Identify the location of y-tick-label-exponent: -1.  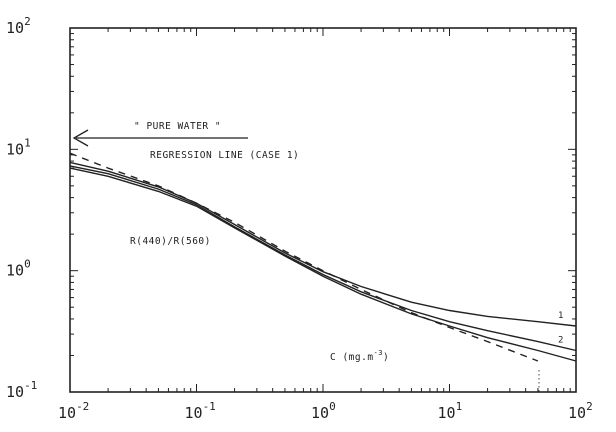
(30, 385).